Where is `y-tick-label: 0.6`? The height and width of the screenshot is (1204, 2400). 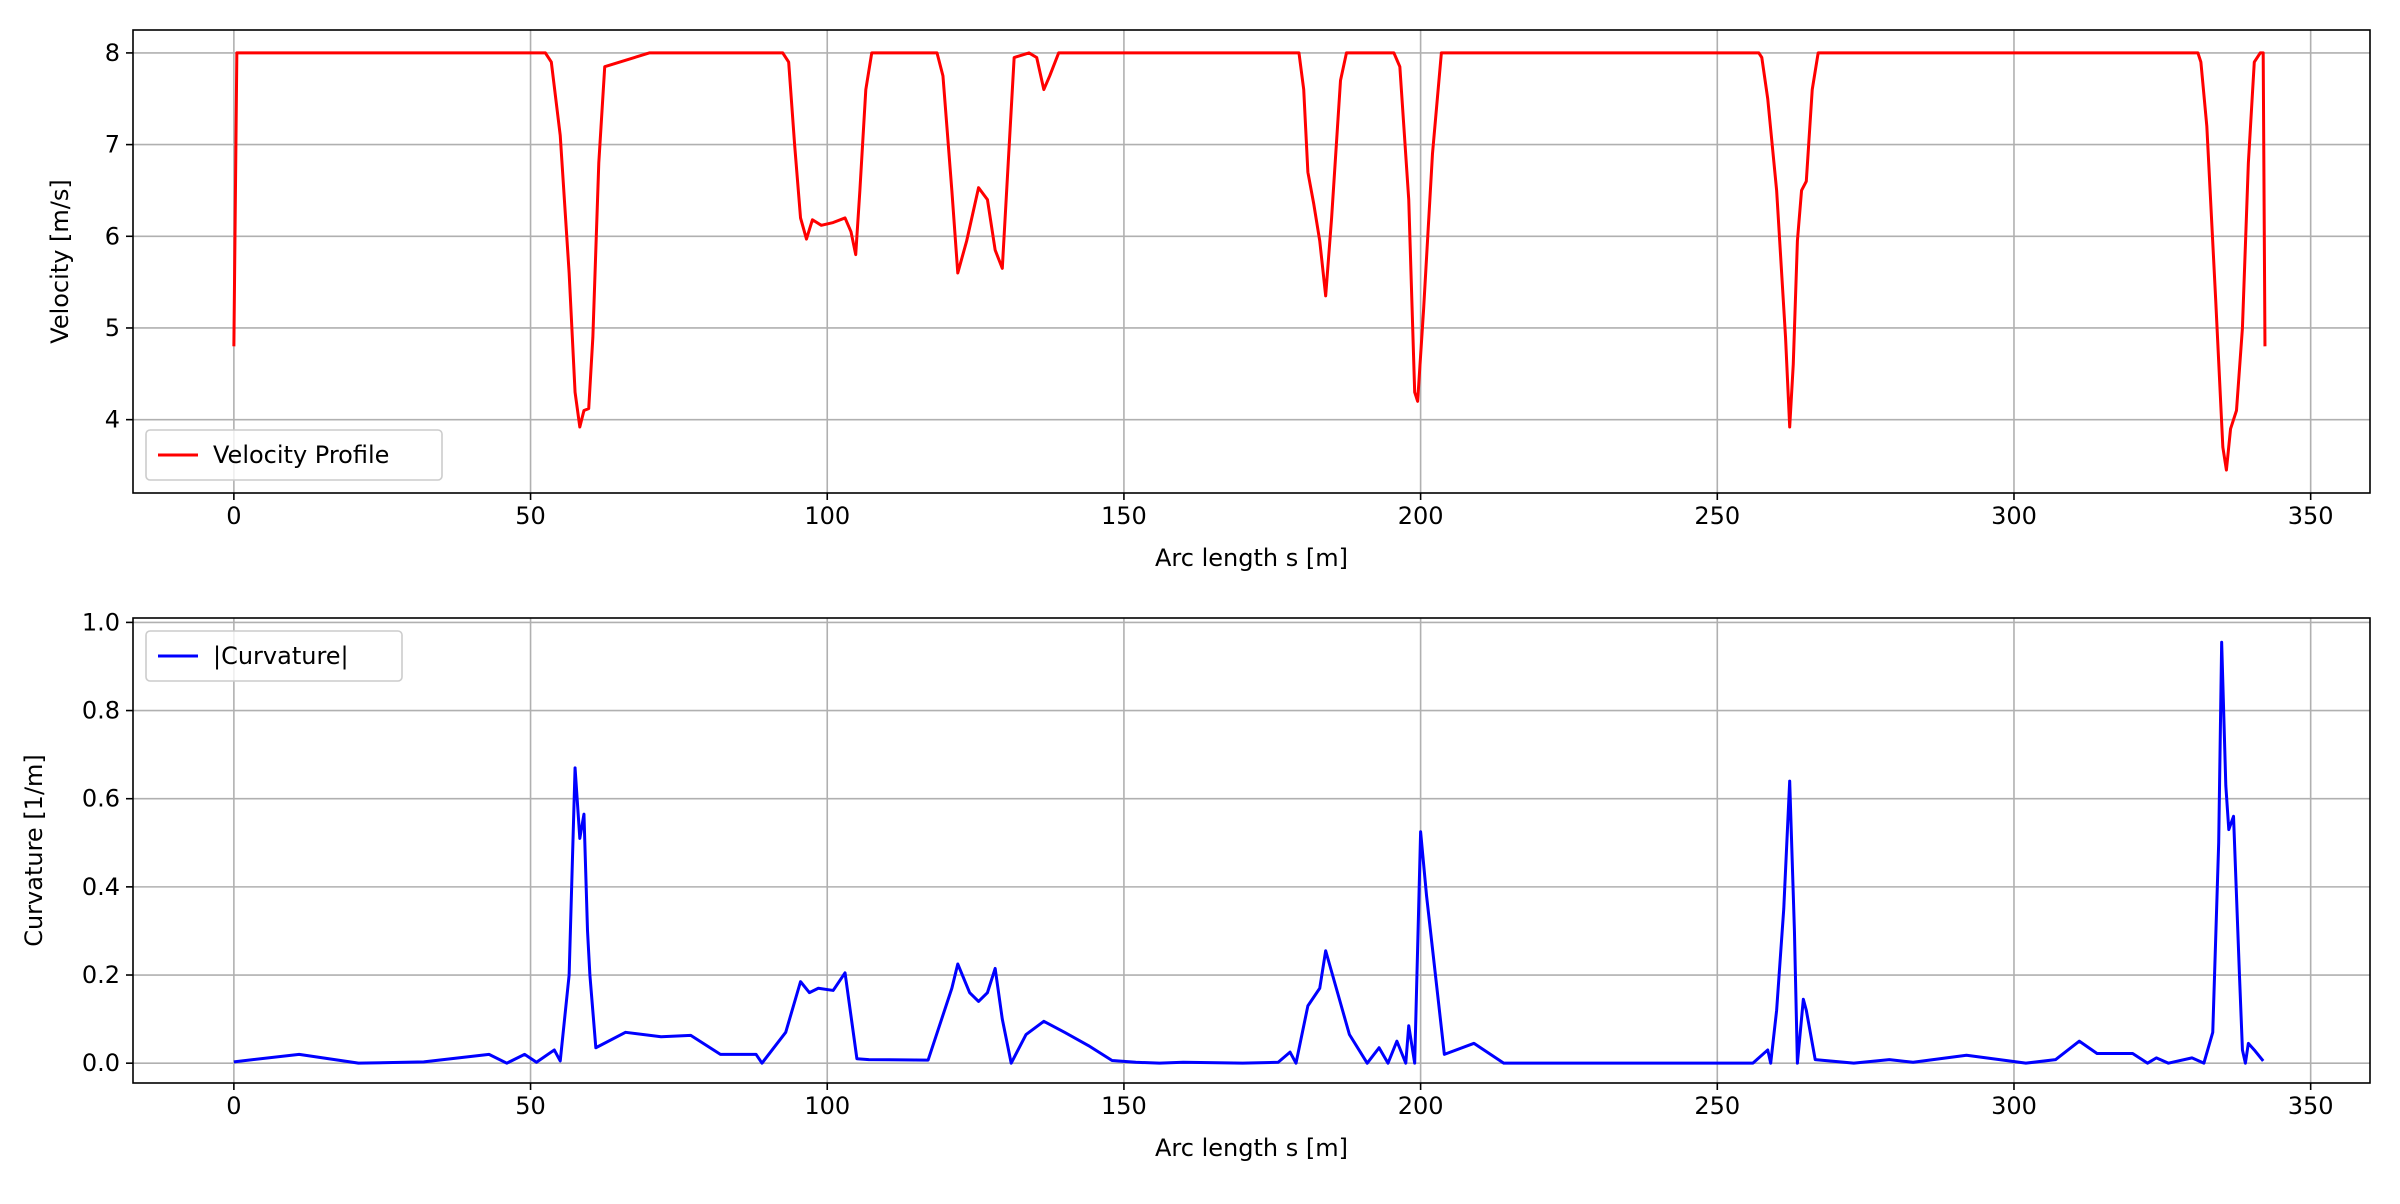
y-tick-label: 0.6 is located at coordinates (101, 799).